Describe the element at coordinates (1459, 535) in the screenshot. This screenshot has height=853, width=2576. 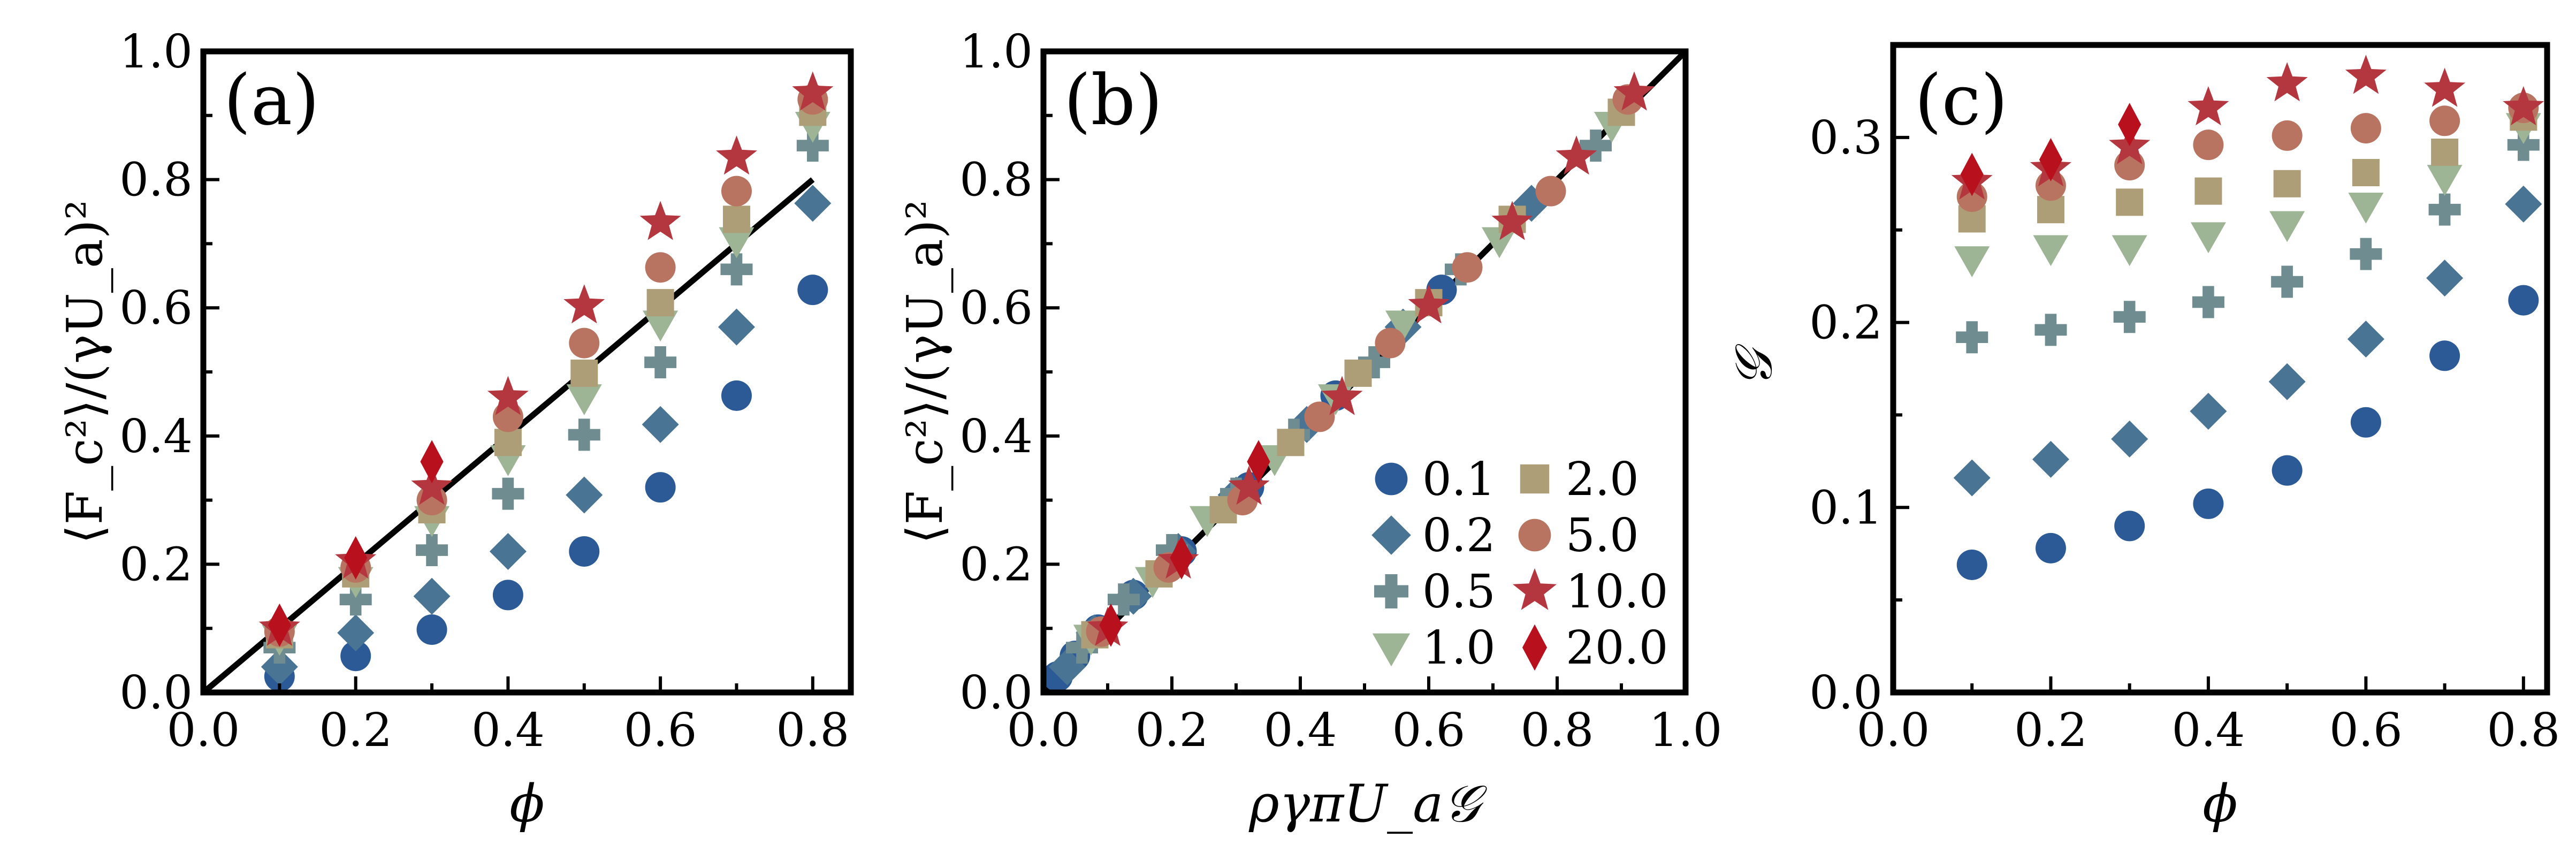
I see `legend-label: 0.2` at that location.